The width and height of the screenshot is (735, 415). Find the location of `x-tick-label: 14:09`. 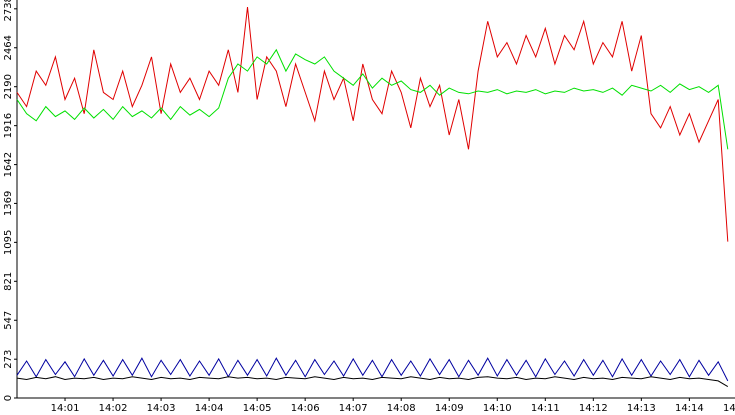

x-tick-label: 14:09 is located at coordinates (449, 408).